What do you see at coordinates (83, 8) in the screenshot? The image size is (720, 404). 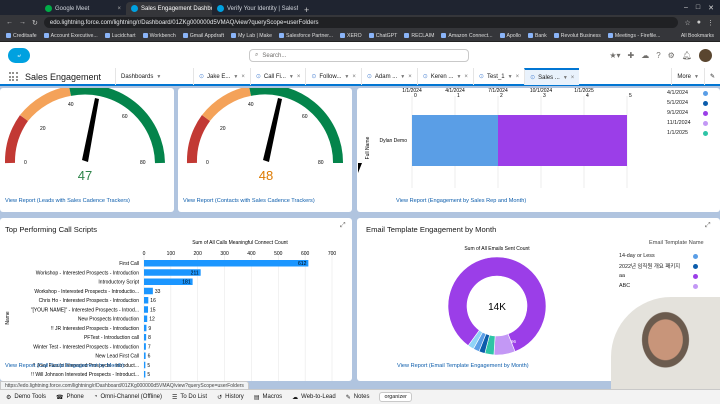 I see `browser-tab: Google Meet ×` at bounding box center [83, 8].